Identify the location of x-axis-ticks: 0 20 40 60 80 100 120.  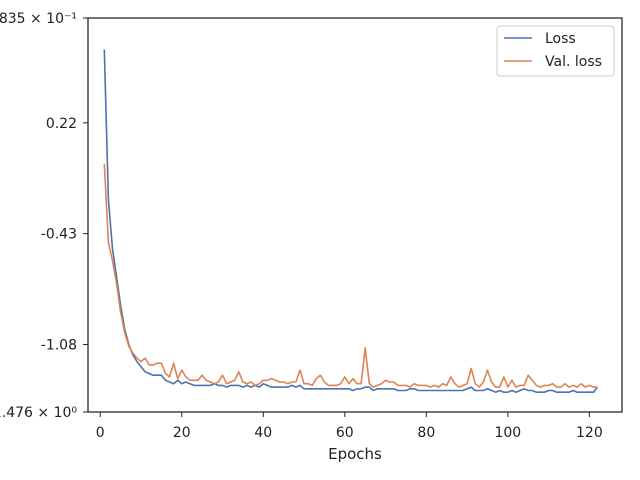
(349, 426).